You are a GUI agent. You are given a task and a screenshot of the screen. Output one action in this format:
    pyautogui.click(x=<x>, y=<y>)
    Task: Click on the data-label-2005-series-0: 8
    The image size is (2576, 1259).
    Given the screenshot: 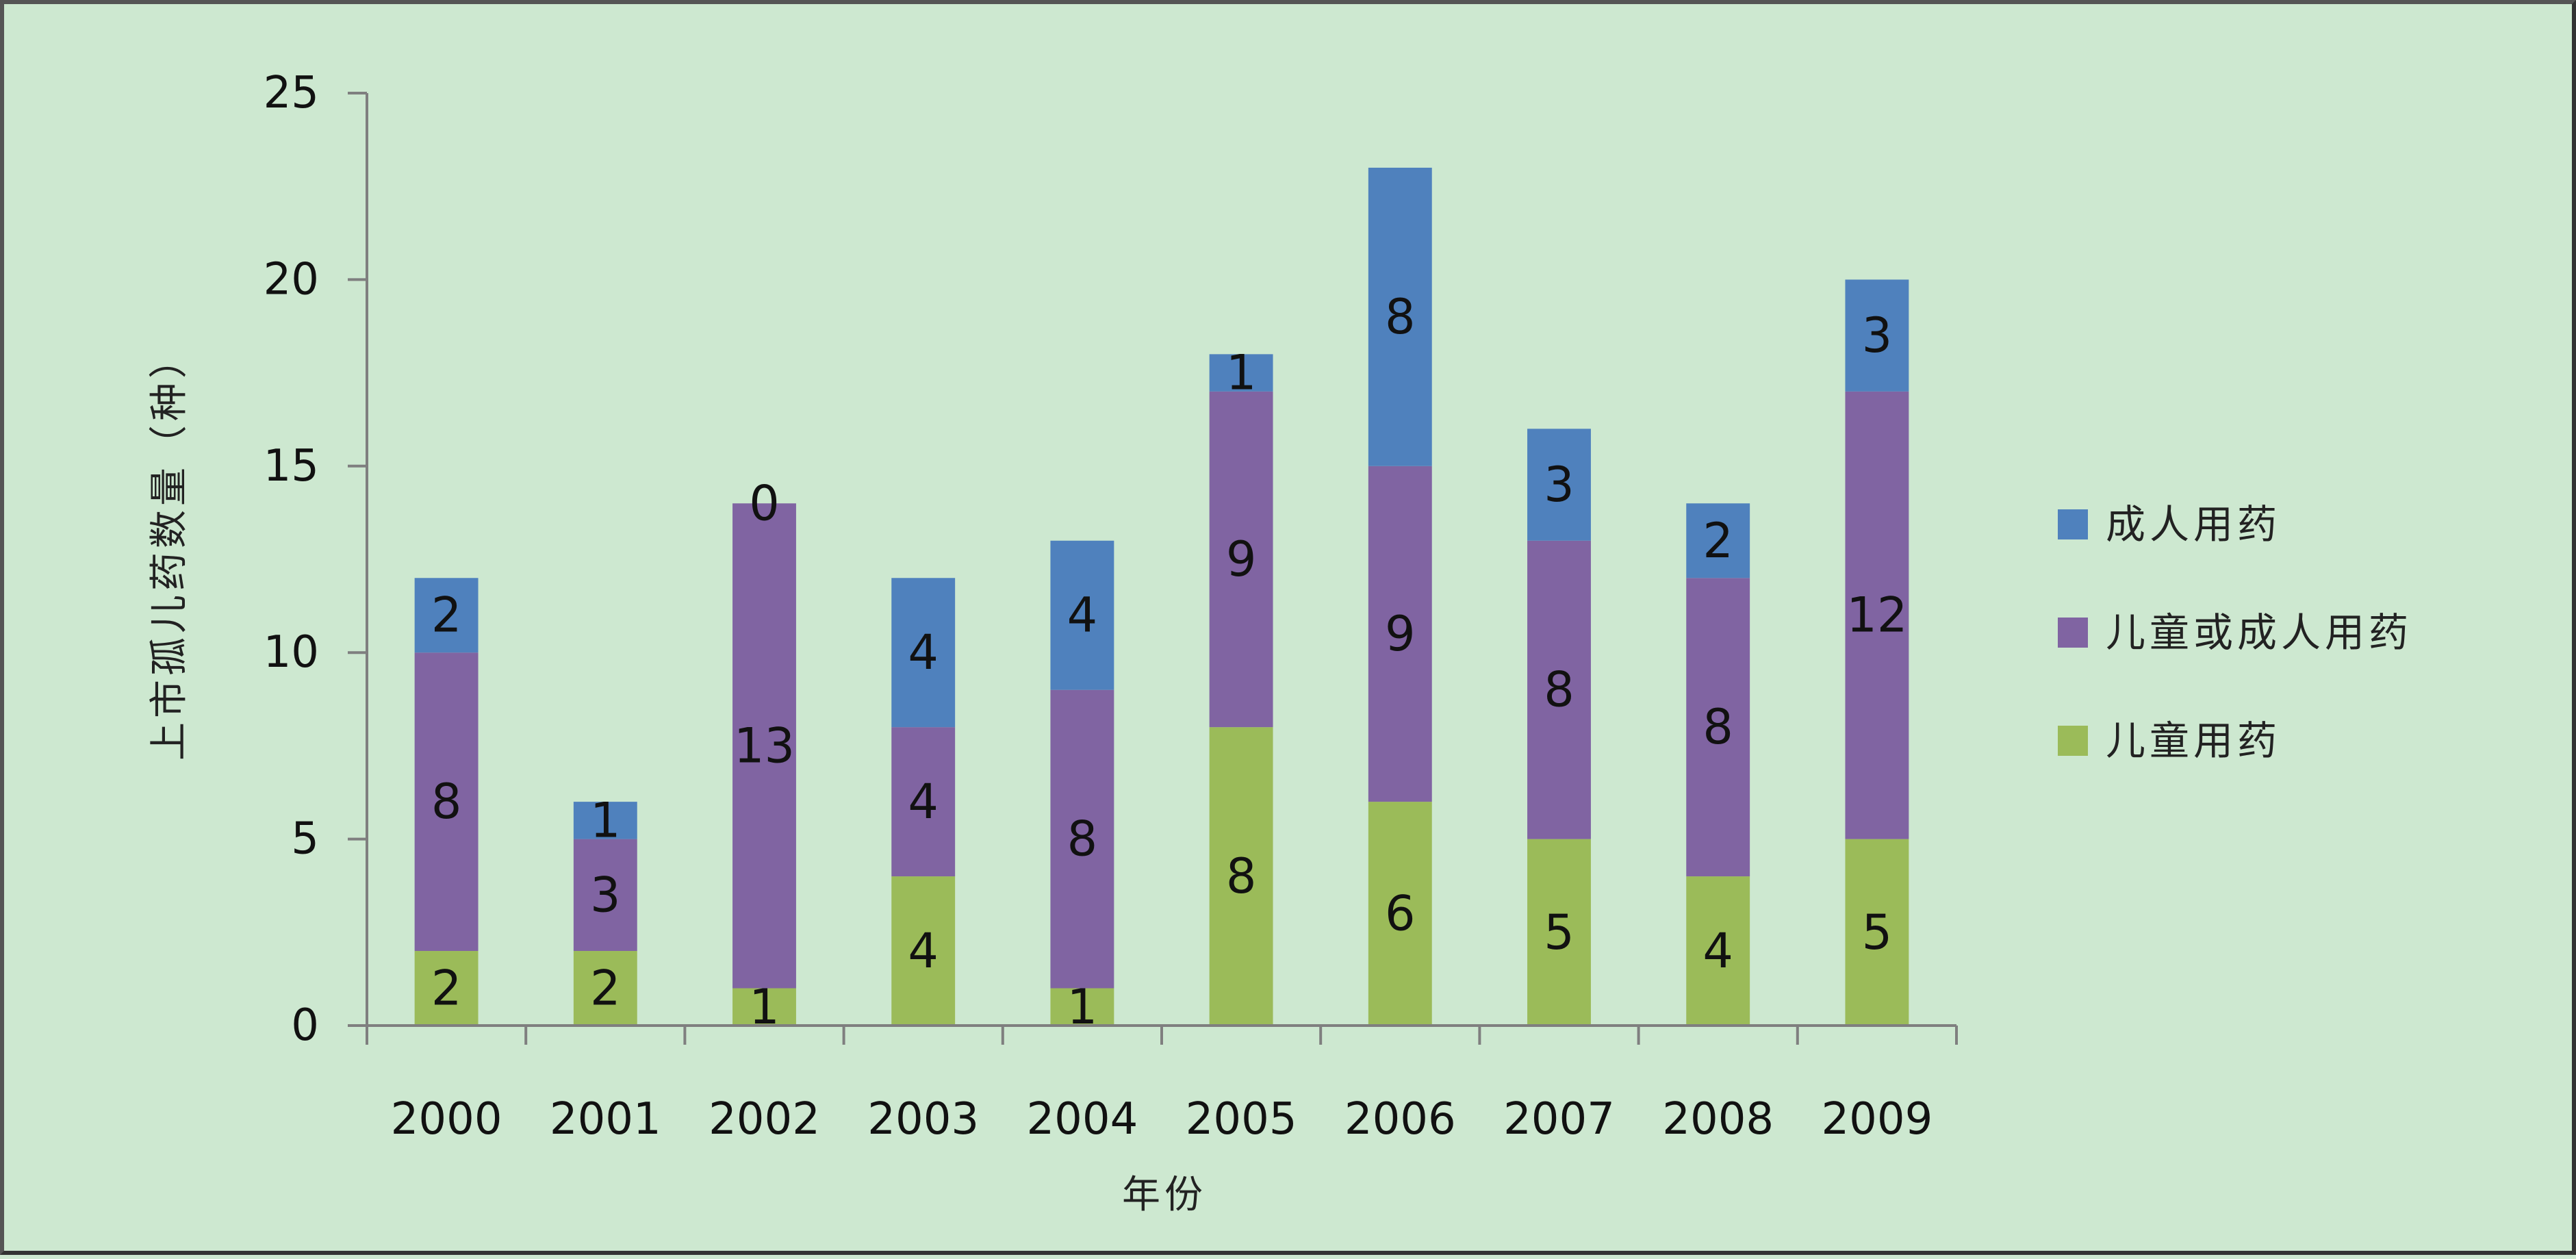 What is the action you would take?
    pyautogui.click(x=1241, y=876)
    